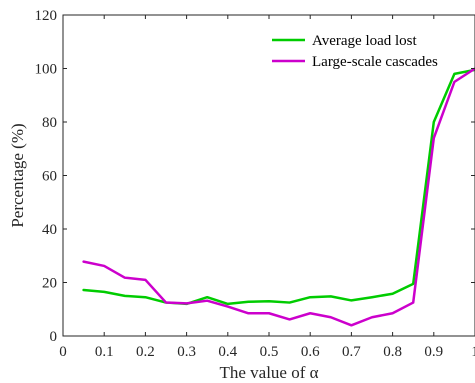  I want to click on x-tick-label: 0.7, so click(351, 352).